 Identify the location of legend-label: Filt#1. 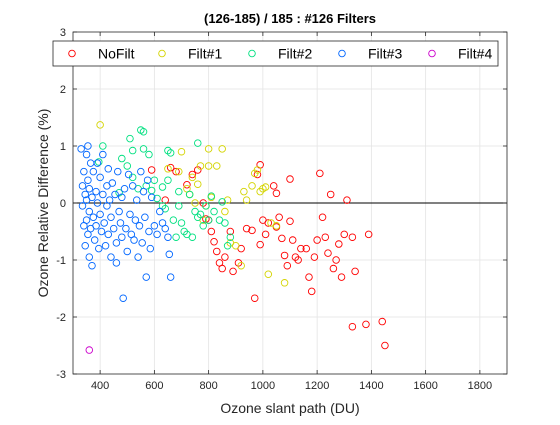
(205, 54).